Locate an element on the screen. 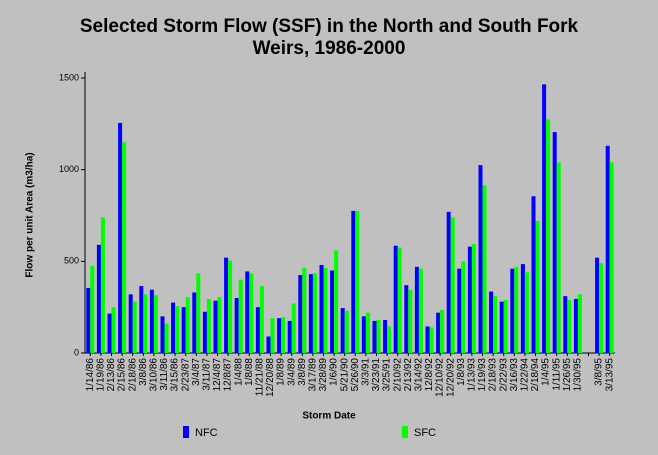 The image size is (658, 455). x-tick-label: 3/8/86 is located at coordinates (143, 372).